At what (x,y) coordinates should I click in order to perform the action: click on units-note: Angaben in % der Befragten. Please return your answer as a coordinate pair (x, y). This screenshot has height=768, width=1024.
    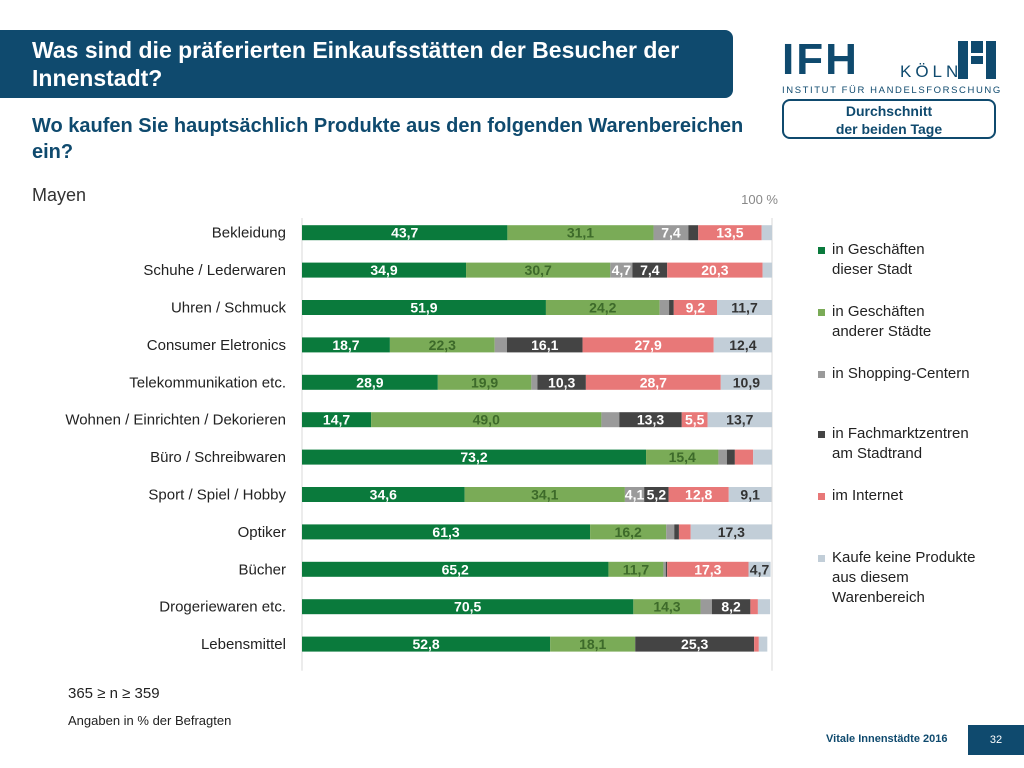
    Looking at the image, I should click on (150, 720).